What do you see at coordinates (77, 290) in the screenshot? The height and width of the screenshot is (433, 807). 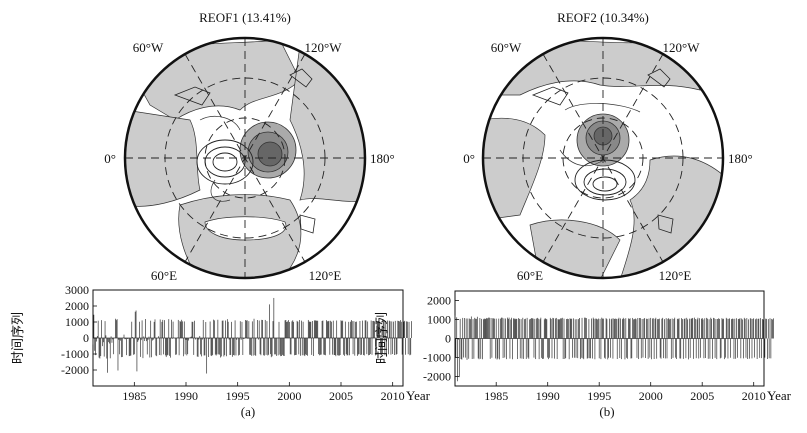 I see `y-tick-label: 3000` at bounding box center [77, 290].